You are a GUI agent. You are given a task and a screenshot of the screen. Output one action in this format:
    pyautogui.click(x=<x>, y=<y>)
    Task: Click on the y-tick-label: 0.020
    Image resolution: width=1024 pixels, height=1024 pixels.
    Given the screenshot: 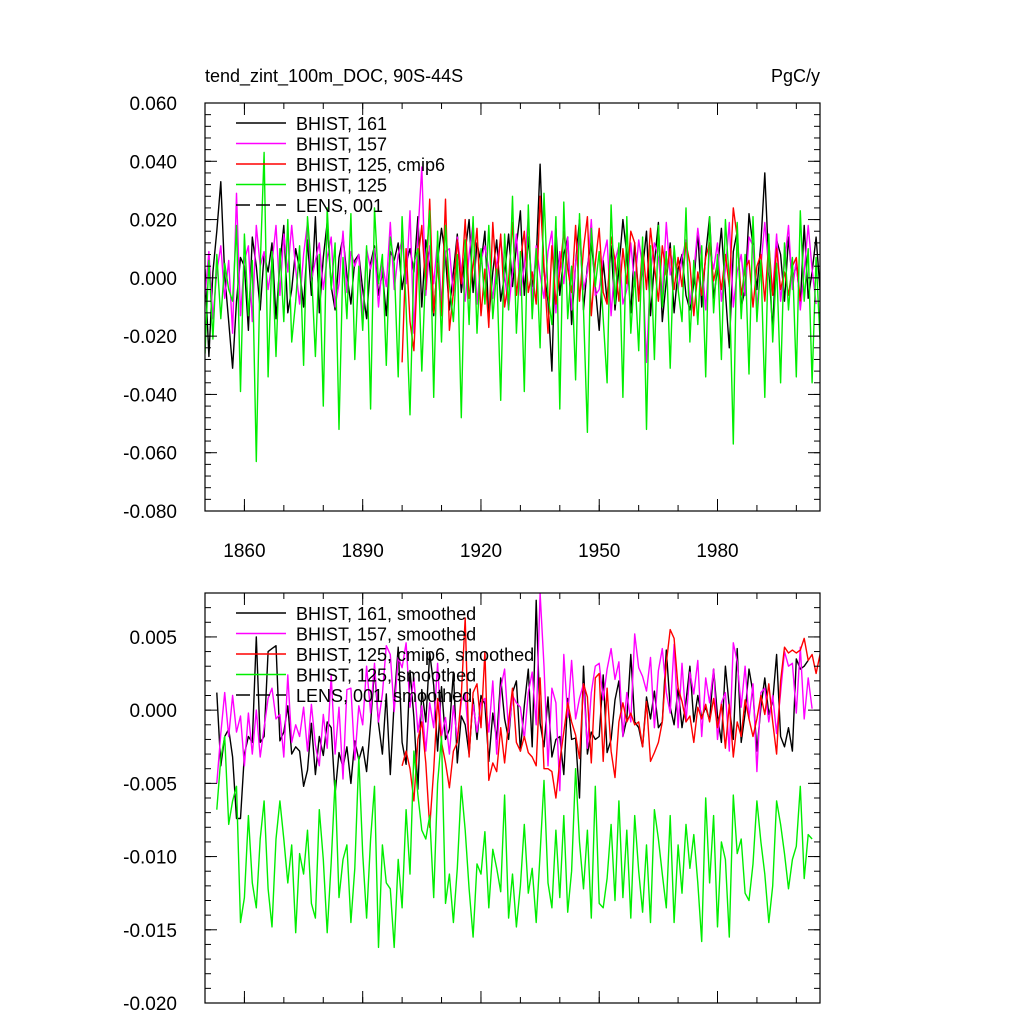 What is the action you would take?
    pyautogui.click(x=153, y=221)
    